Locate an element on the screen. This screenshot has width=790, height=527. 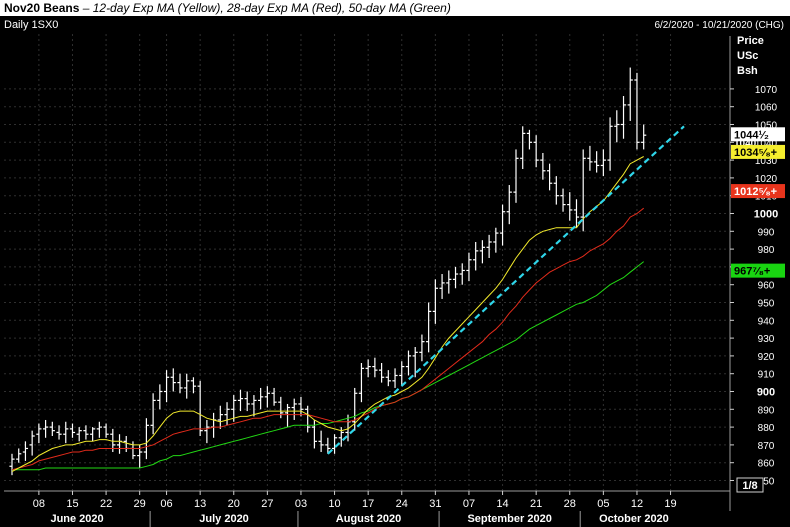
y-tick-label: 850 is located at coordinates (766, 482).